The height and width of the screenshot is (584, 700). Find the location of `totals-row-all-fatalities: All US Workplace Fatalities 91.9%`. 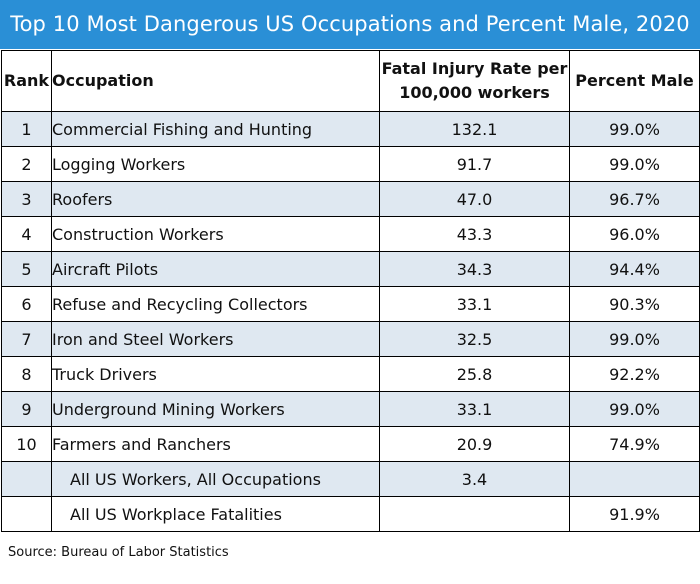

totals-row-all-fatalities: All US Workplace Fatalities 91.9% is located at coordinates (350, 514).